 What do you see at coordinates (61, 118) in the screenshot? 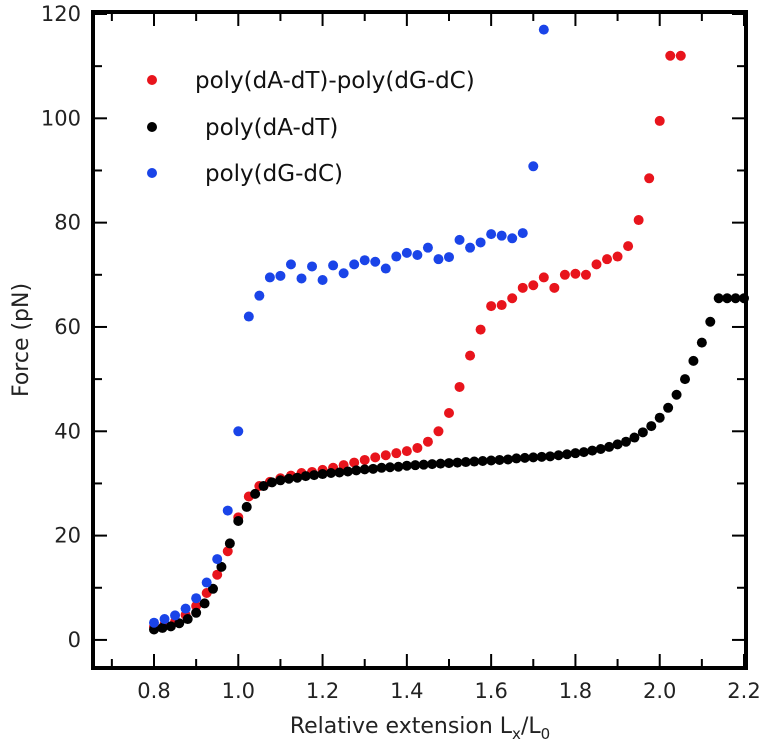
I see `y-tick-label: 100` at bounding box center [61, 118].